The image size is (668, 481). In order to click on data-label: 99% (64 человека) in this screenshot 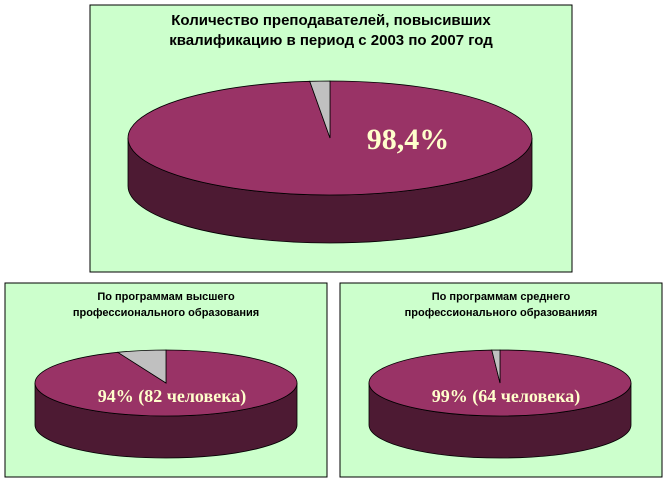, I will do `click(506, 396)`.